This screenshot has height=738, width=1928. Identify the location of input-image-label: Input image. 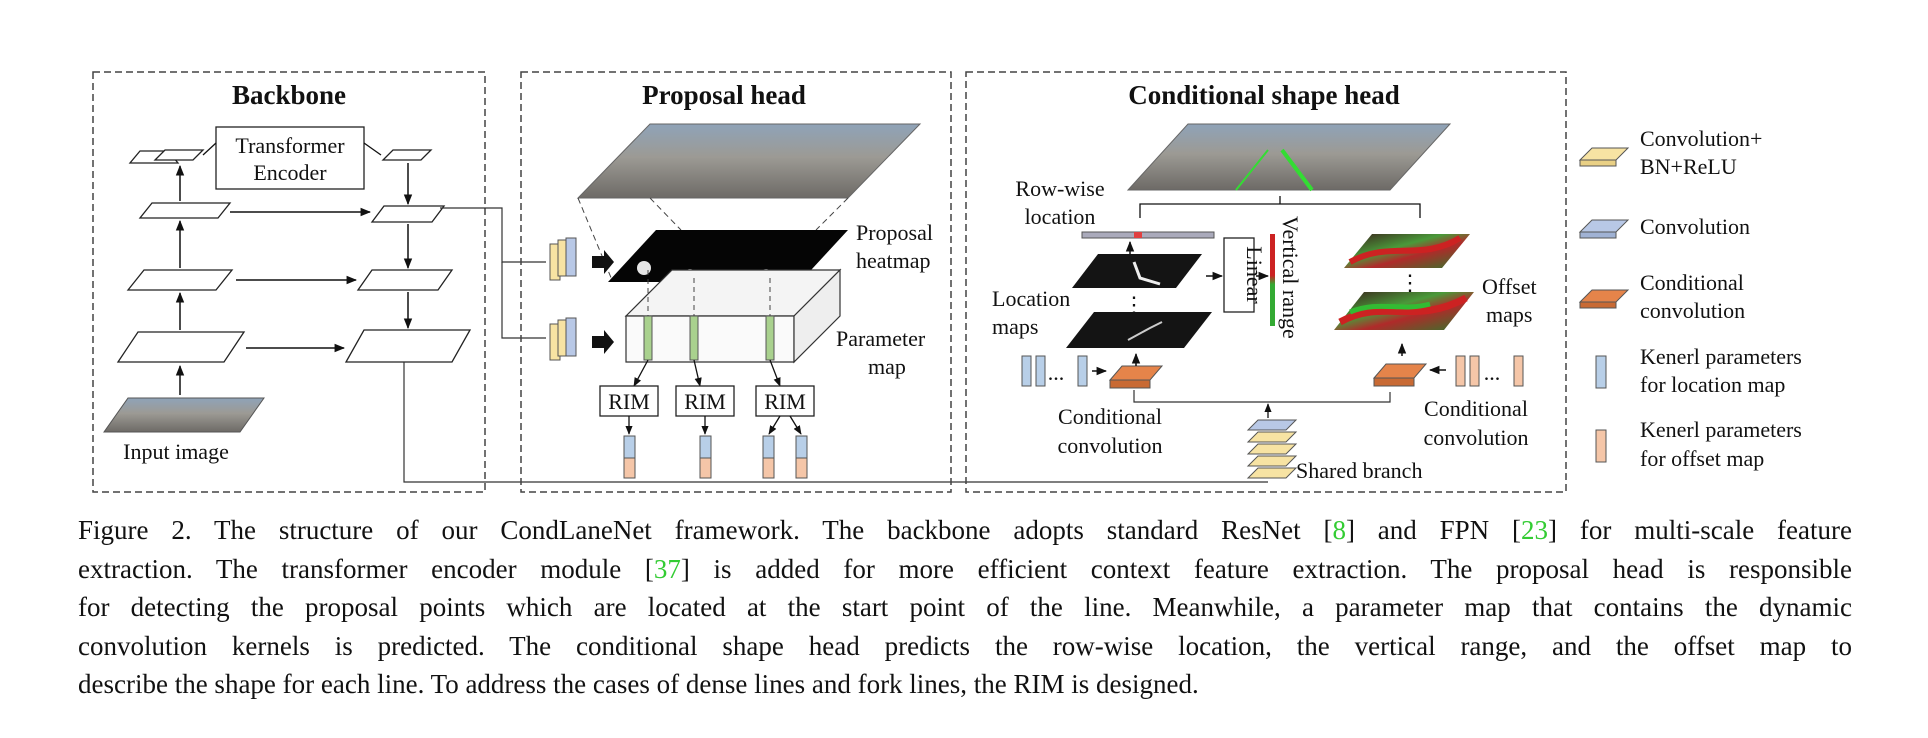
(176, 451).